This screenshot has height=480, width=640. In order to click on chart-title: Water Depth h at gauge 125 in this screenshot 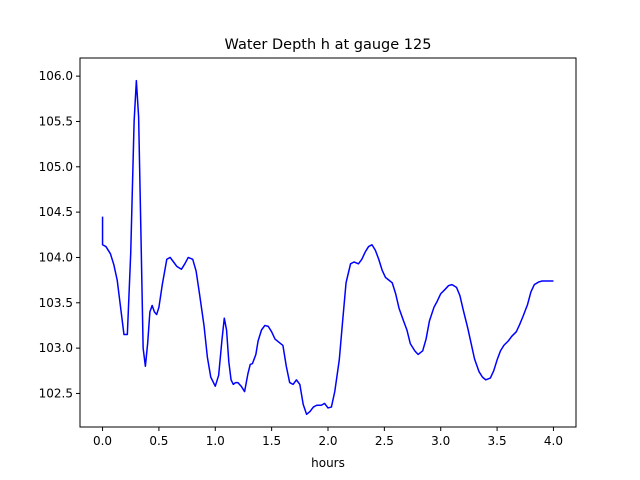, I will do `click(328, 45)`.